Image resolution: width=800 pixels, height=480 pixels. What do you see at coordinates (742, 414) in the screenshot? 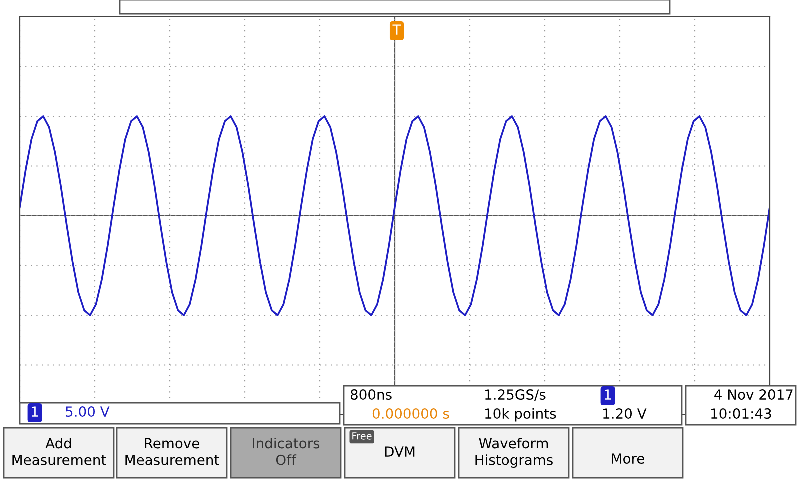
I see `text: 10:01:43` at bounding box center [742, 414].